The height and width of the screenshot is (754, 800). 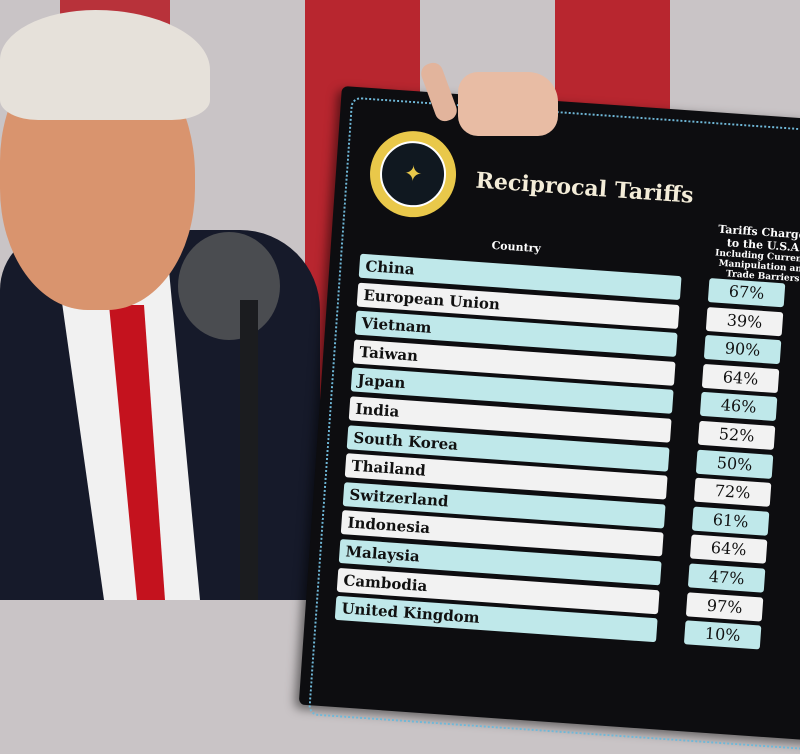 I want to click on eagle-icon: ✦, so click(x=413, y=174).